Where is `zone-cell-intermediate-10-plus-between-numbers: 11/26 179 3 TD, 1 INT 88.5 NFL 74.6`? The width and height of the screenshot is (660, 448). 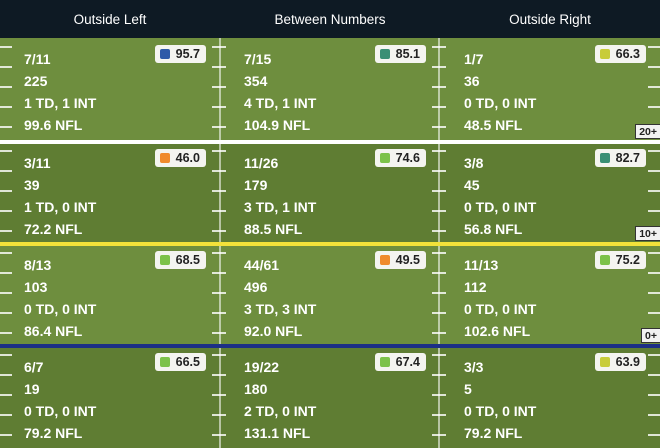 zone-cell-intermediate-10-plus-between-numbers: 11/26 179 3 TD, 1 INT 88.5 NFL 74.6 is located at coordinates (330, 193).